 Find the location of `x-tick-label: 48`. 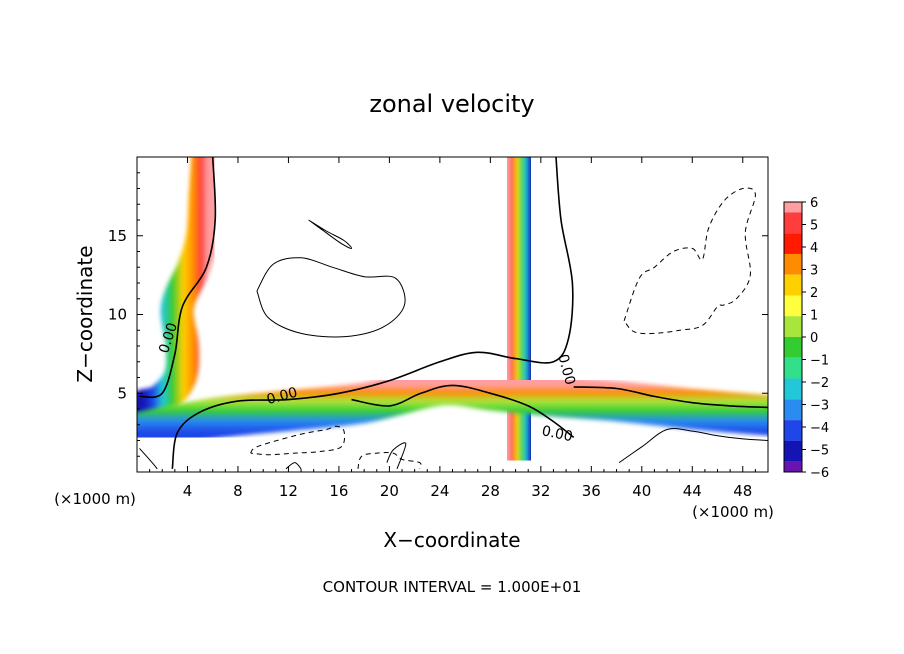

x-tick-label: 48 is located at coordinates (742, 491).